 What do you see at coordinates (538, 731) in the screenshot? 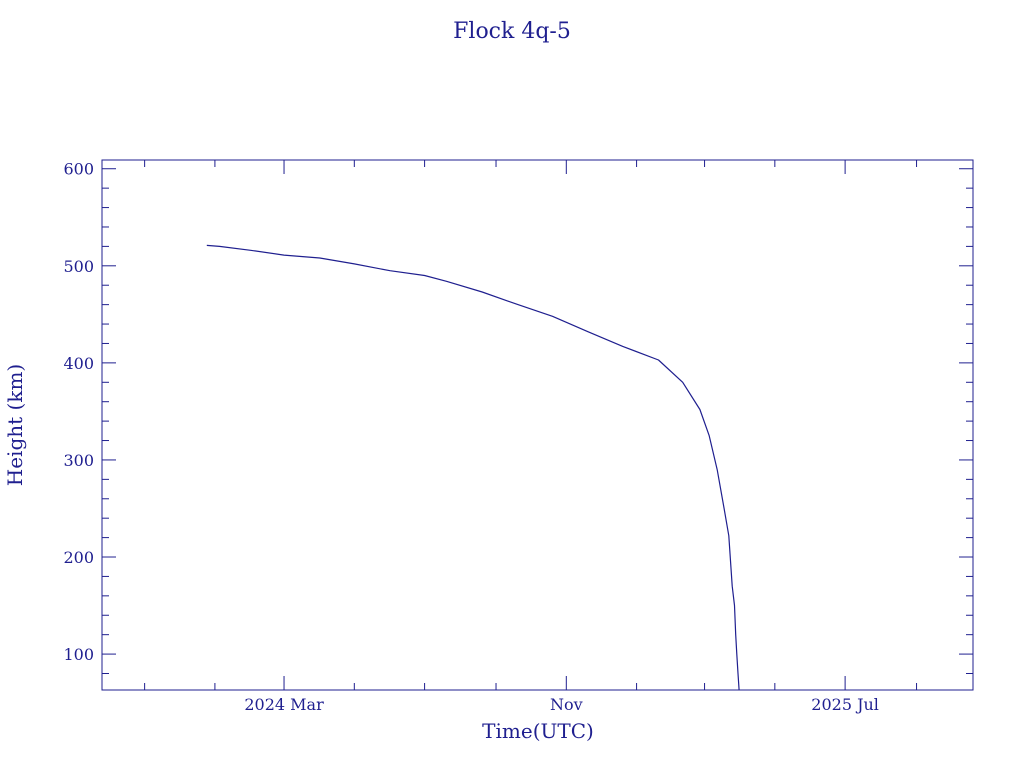
I see `x-axis-label: Time(UTC)` at bounding box center [538, 731].